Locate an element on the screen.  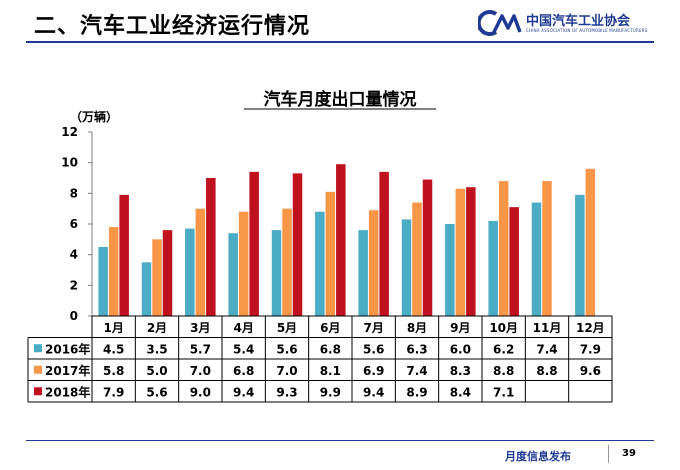
data-label: 5.7 is located at coordinates (200, 349).